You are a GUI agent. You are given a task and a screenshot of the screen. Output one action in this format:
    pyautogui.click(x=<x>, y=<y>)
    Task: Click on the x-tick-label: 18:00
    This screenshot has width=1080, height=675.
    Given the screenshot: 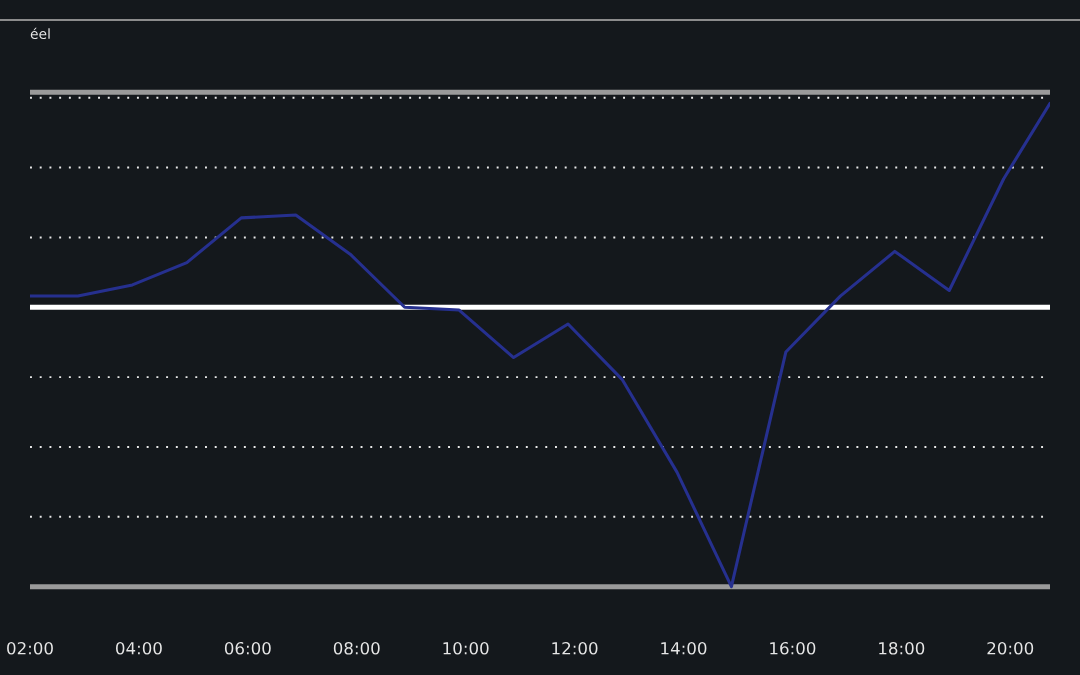 What is the action you would take?
    pyautogui.click(x=902, y=648)
    